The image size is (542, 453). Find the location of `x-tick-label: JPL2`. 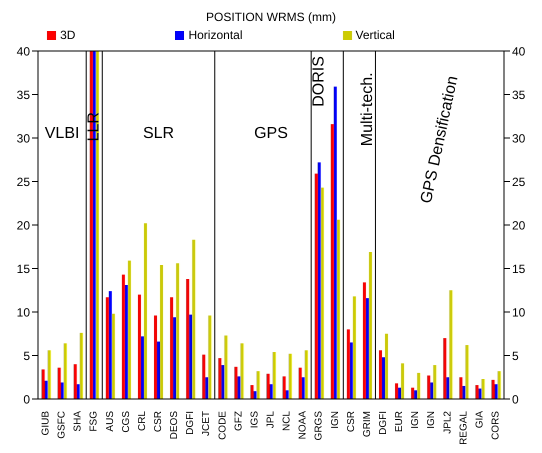

x-tick-label: JPL2 is located at coordinates (448, 422).